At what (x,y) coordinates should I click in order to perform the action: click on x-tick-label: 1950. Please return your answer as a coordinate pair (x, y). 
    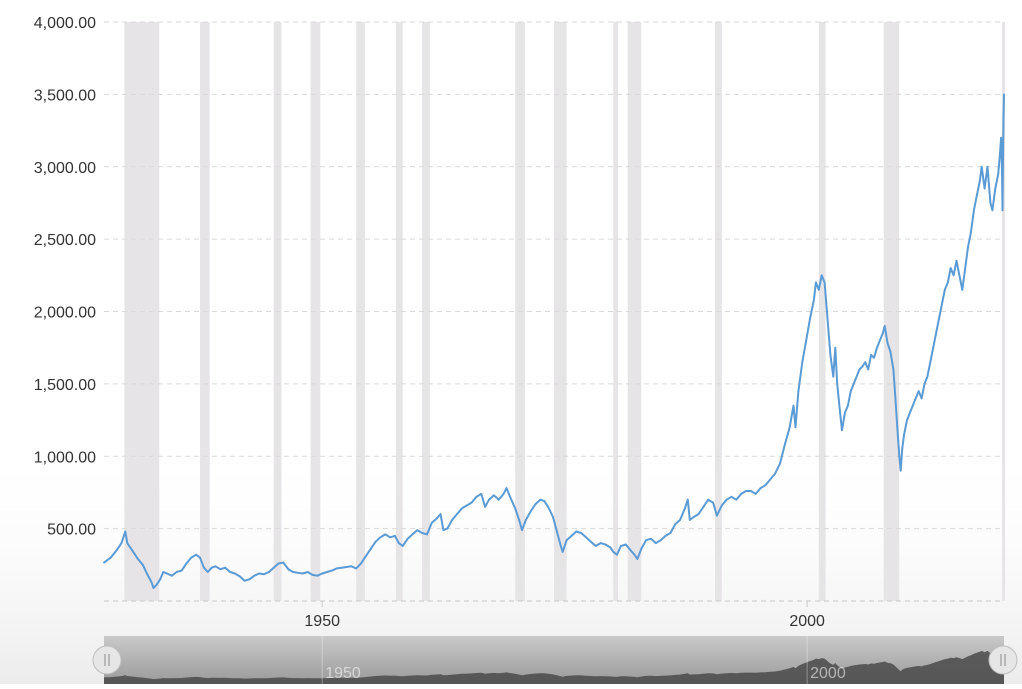
    Looking at the image, I should click on (322, 621).